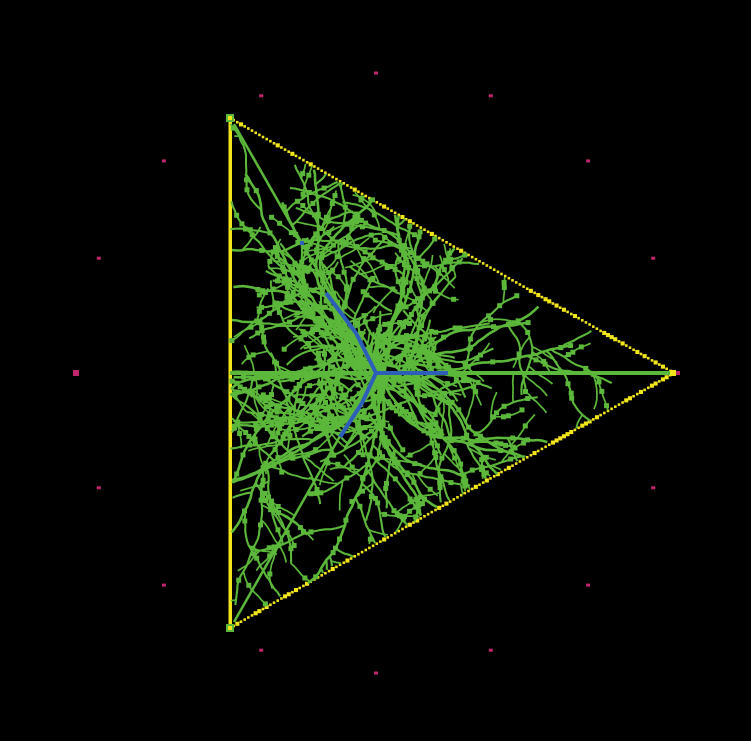 Image resolution: width=751 pixels, height=741 pixels. I want to click on seed-core-layer, so click(374, 340).